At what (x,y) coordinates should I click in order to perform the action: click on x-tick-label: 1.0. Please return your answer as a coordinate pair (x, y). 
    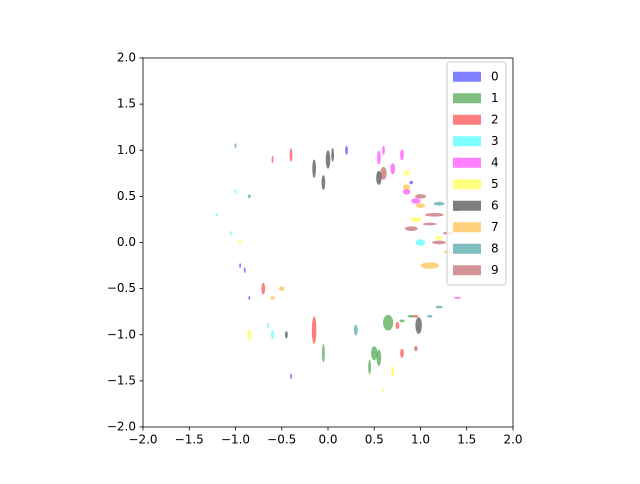
    Looking at the image, I should click on (420, 440).